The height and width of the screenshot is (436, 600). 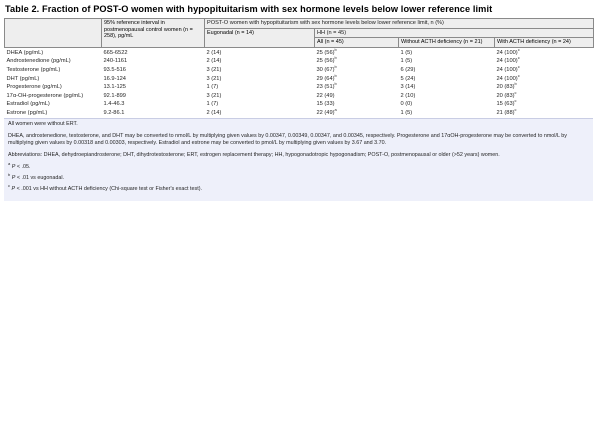 I want to click on reference-interval-value: 240-1161, so click(x=115, y=61).